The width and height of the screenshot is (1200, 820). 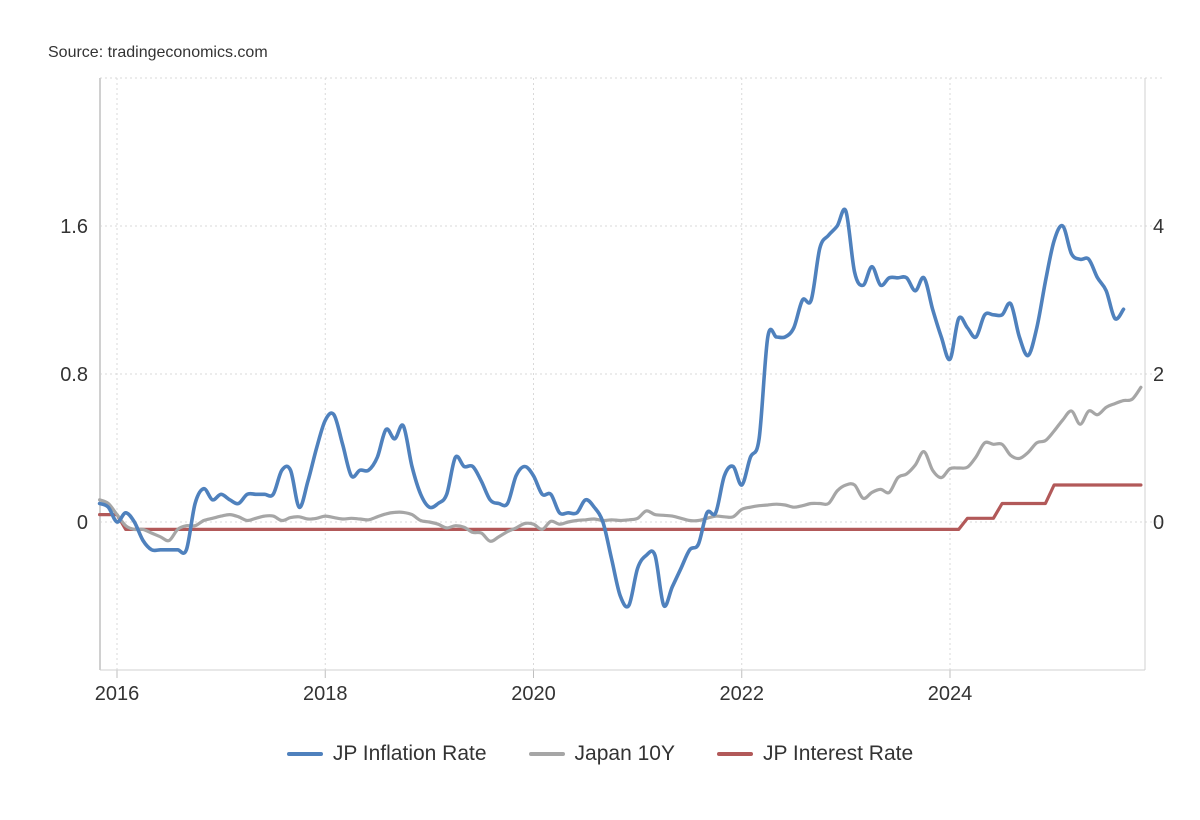 What do you see at coordinates (533, 694) in the screenshot?
I see `x-tick-label: 2020` at bounding box center [533, 694].